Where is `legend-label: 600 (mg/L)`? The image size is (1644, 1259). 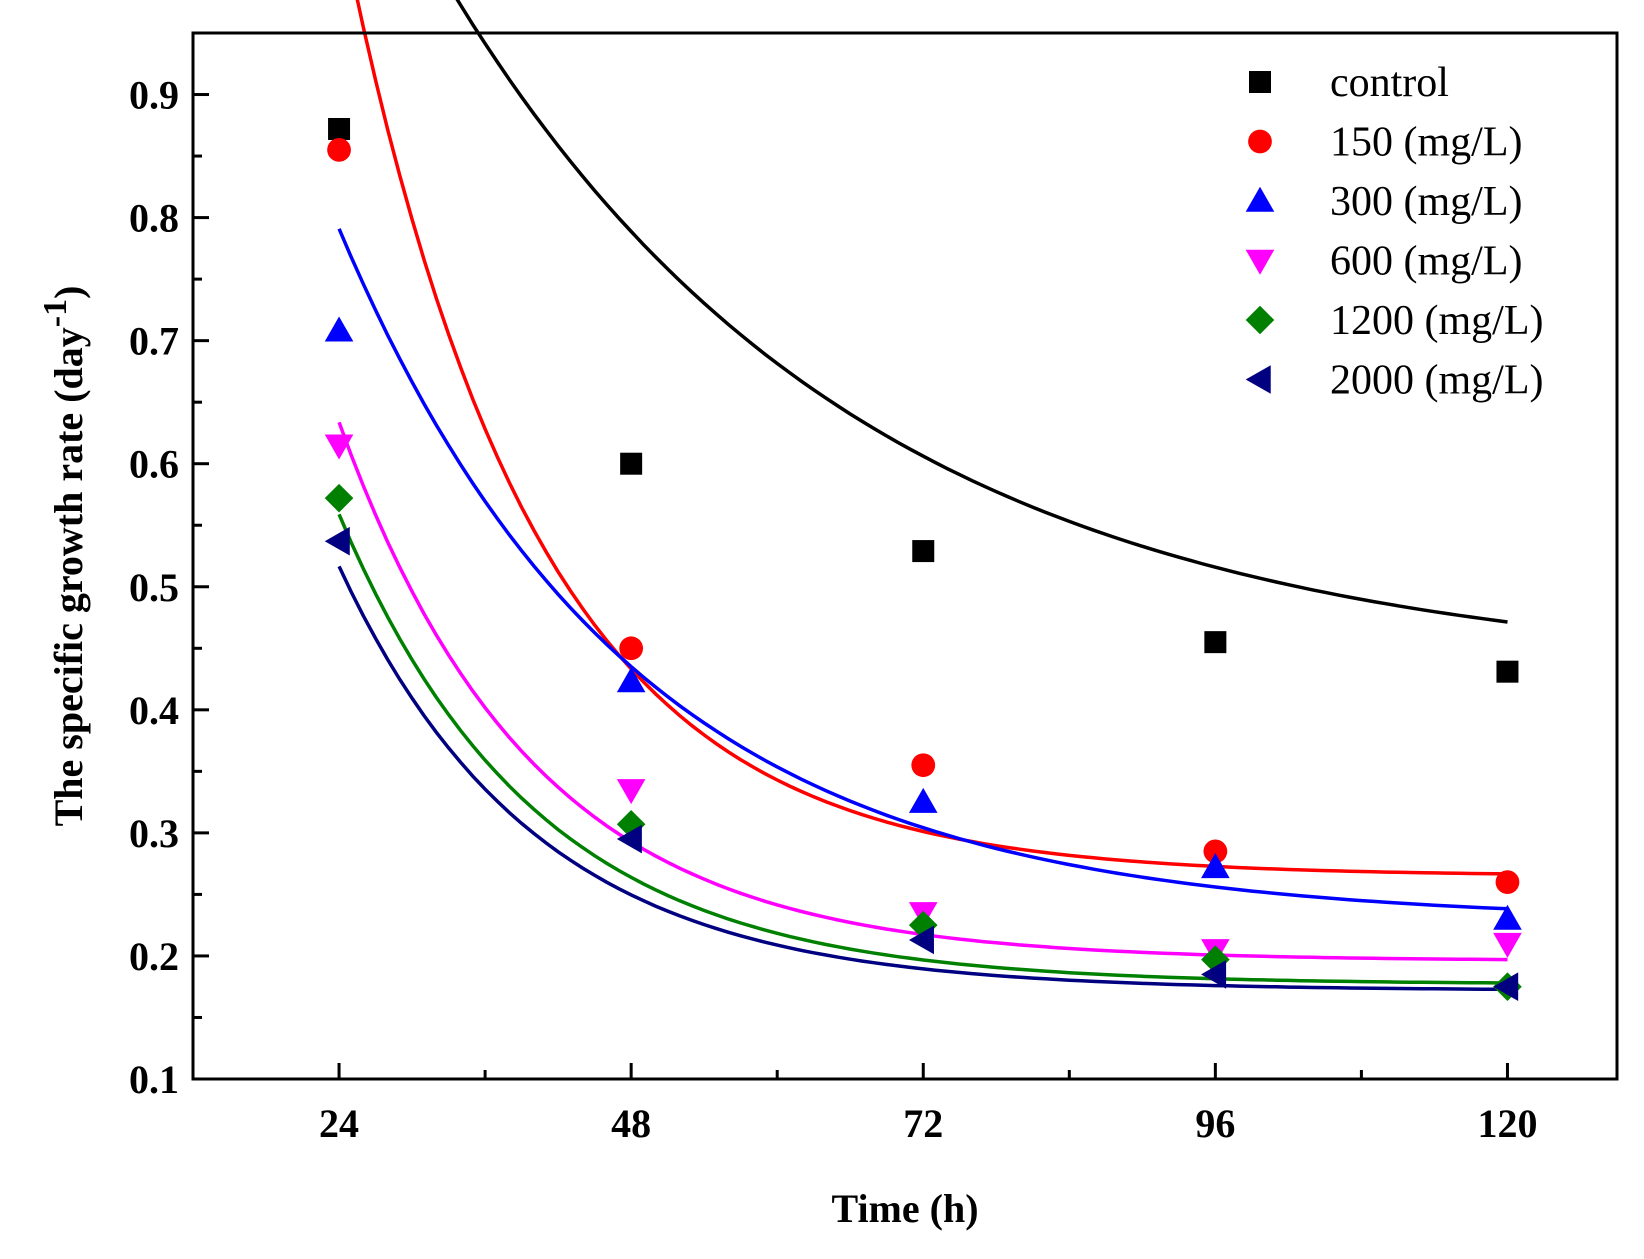 legend-label: 600 (mg/L) is located at coordinates (1426, 262).